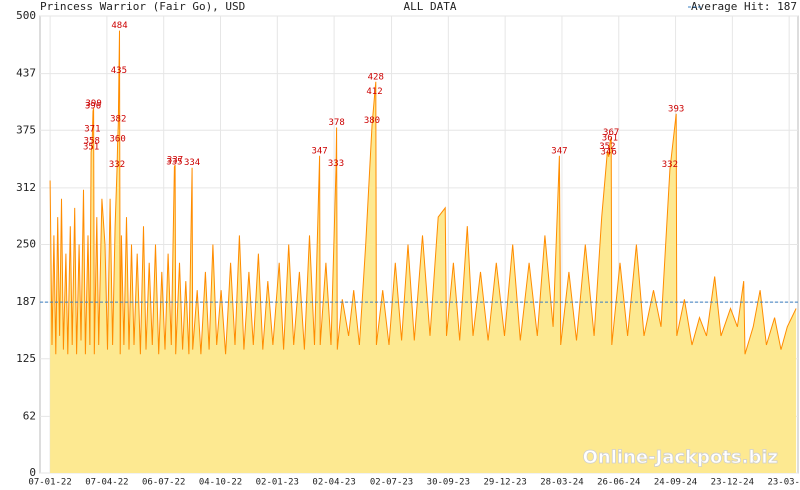 Image resolution: width=800 pixels, height=490 pixels. What do you see at coordinates (117, 139) in the screenshot?
I see `data-label: 360` at bounding box center [117, 139].